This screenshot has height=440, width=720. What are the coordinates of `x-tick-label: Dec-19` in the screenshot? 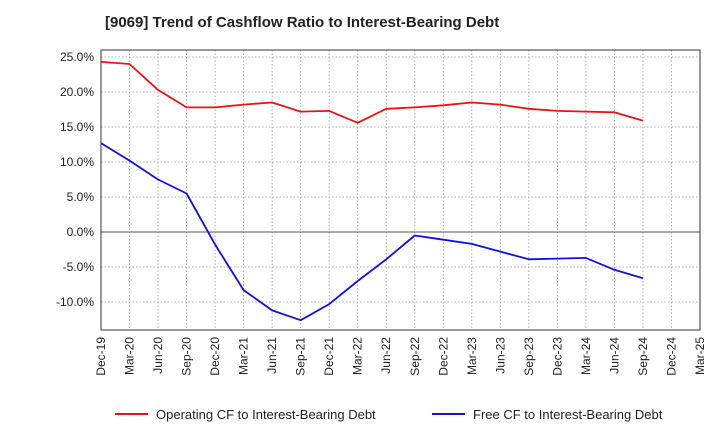 It's located at (101, 356).